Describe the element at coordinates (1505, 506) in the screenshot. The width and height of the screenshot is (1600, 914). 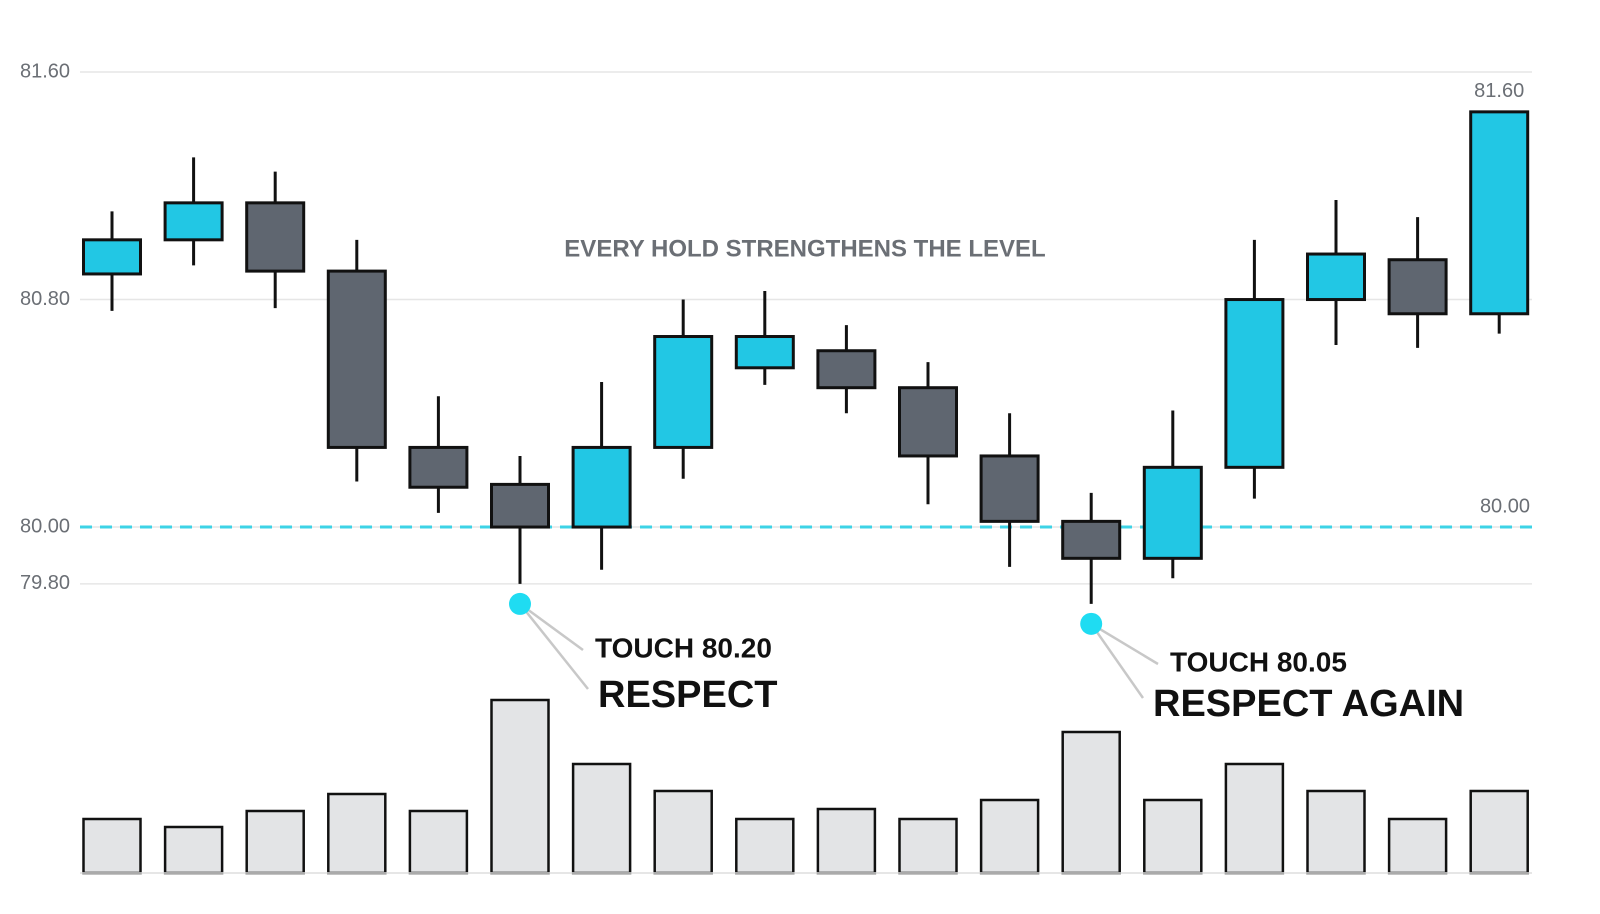
I see `level-label: 80.00` at that location.